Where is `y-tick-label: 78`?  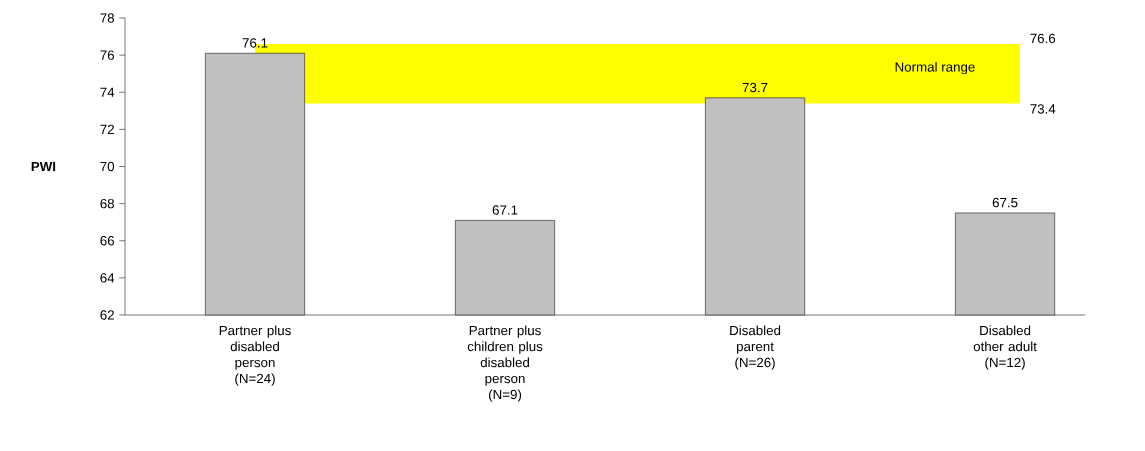 y-tick-label: 78 is located at coordinates (107, 18).